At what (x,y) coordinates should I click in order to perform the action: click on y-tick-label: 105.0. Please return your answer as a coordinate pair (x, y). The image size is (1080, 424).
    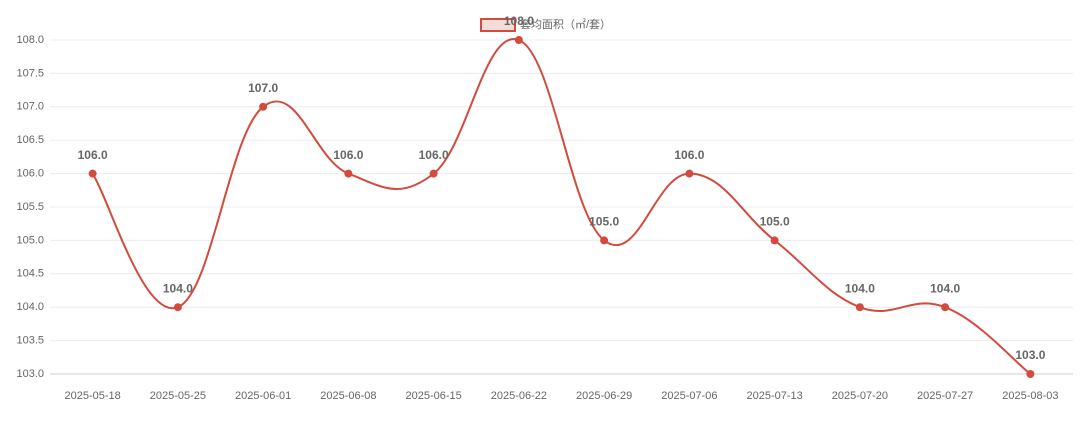
    Looking at the image, I should click on (30, 240).